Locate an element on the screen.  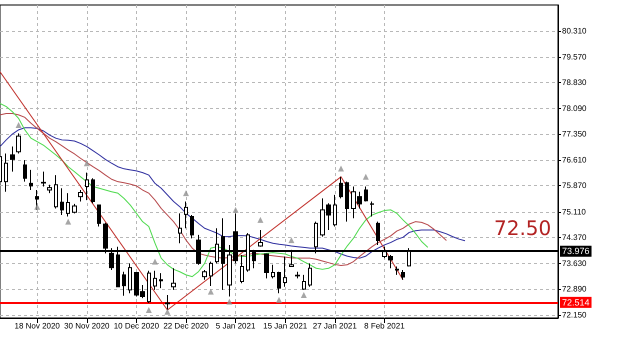
x-tick-label: 30 Nov 2020 is located at coordinates (87, 326).